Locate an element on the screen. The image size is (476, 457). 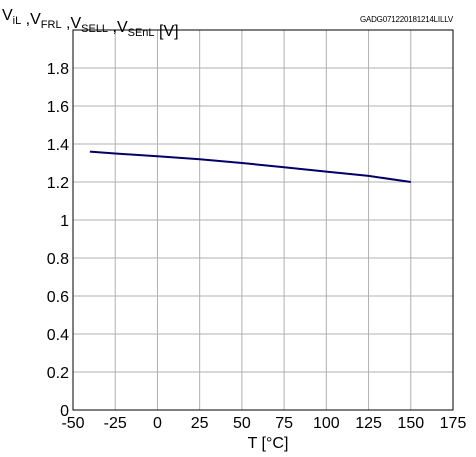
x-tick-label: 50 is located at coordinates (242, 423).